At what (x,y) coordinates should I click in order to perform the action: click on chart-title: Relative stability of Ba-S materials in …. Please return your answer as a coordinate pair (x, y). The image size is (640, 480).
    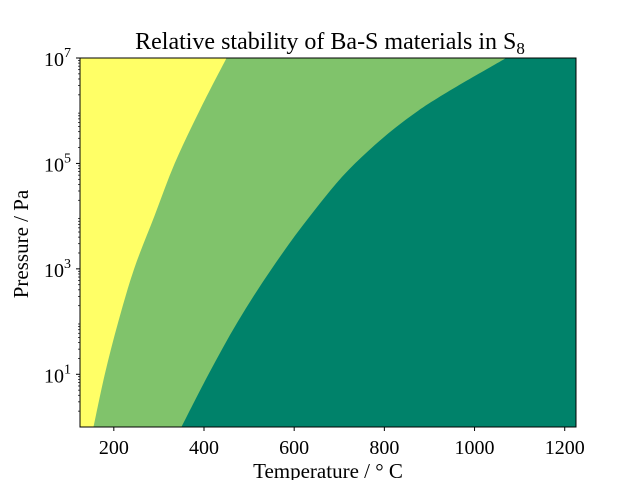
    Looking at the image, I should click on (330, 43).